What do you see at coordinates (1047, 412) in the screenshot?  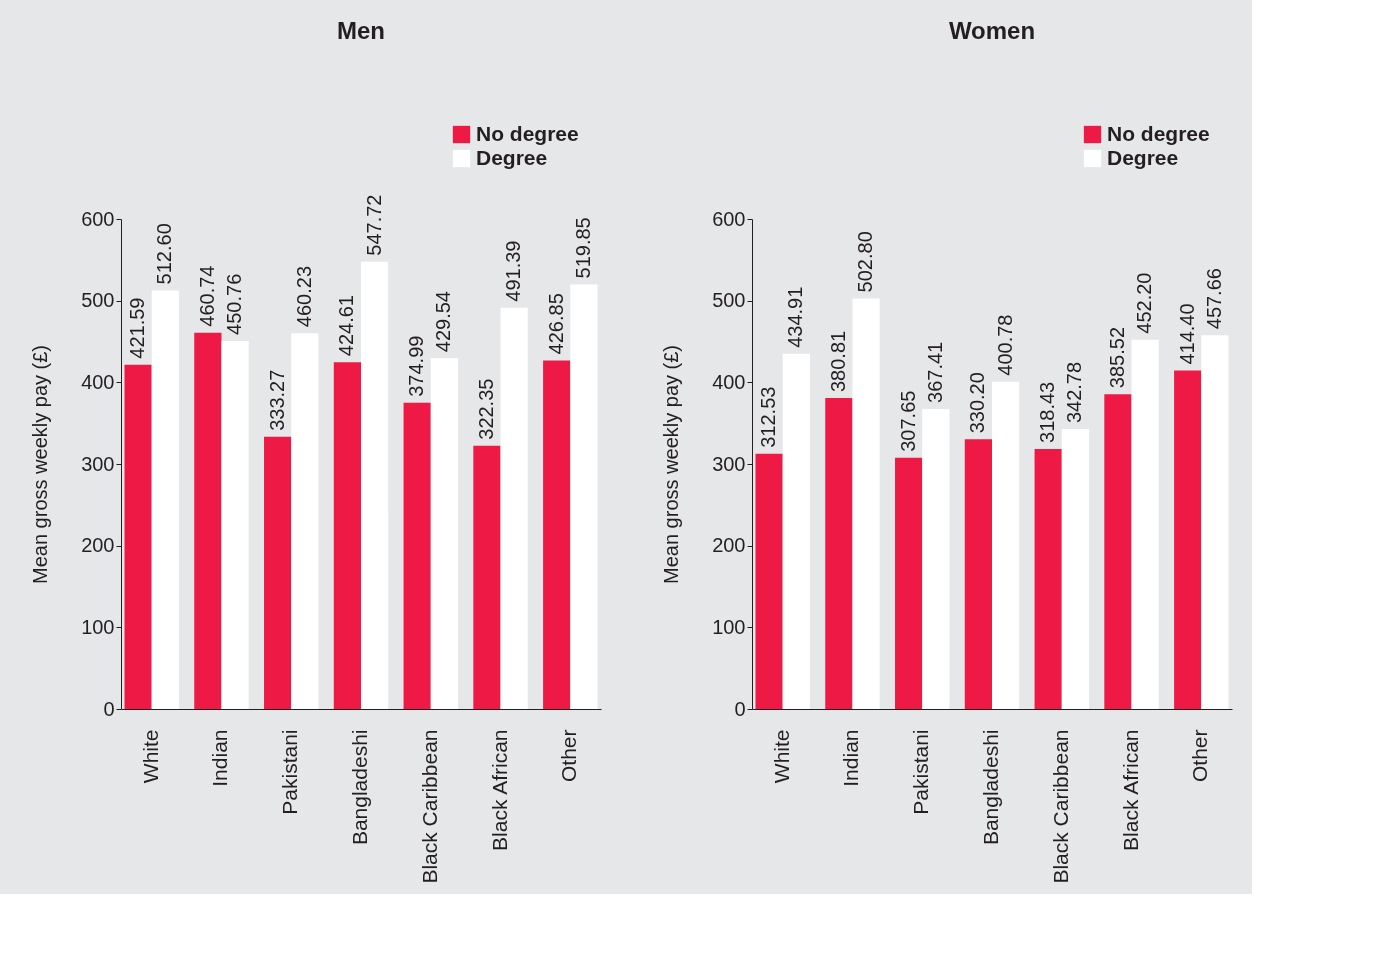 I see `data-label: 318.43` at bounding box center [1047, 412].